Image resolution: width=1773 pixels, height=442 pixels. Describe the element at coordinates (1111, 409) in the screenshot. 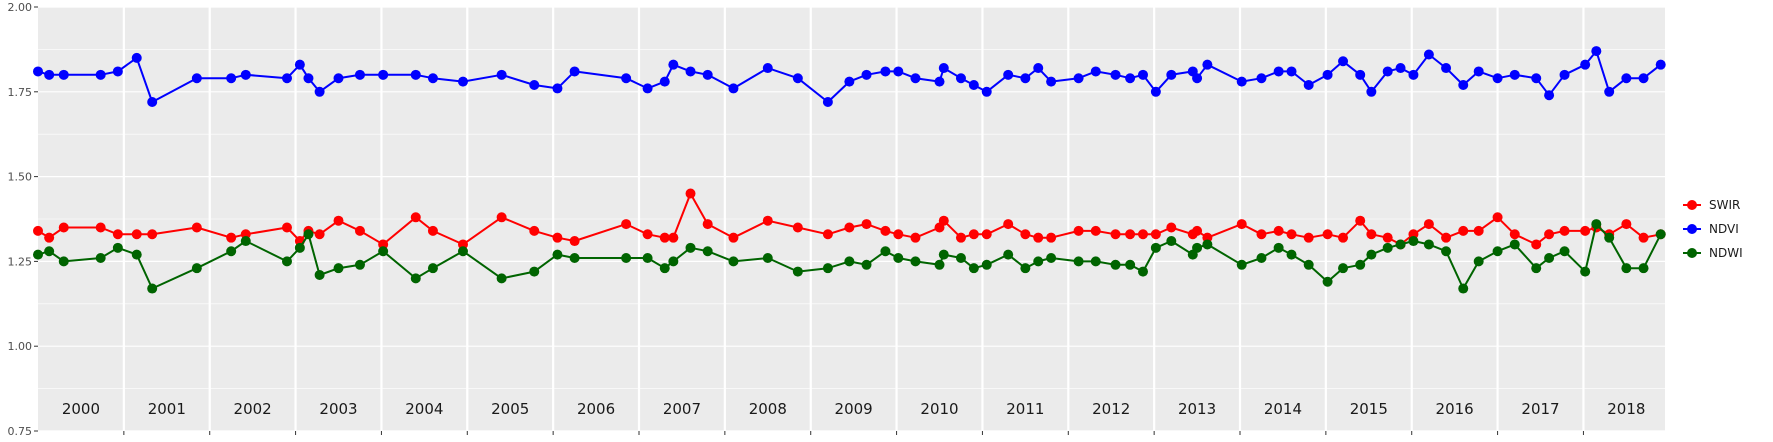

I see `year-label: 2012` at that location.